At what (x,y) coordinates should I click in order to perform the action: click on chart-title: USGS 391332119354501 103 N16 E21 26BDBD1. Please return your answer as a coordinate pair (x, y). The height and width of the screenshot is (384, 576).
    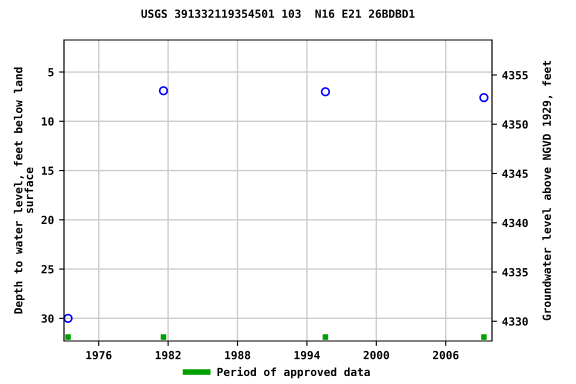
    Looking at the image, I should click on (278, 14).